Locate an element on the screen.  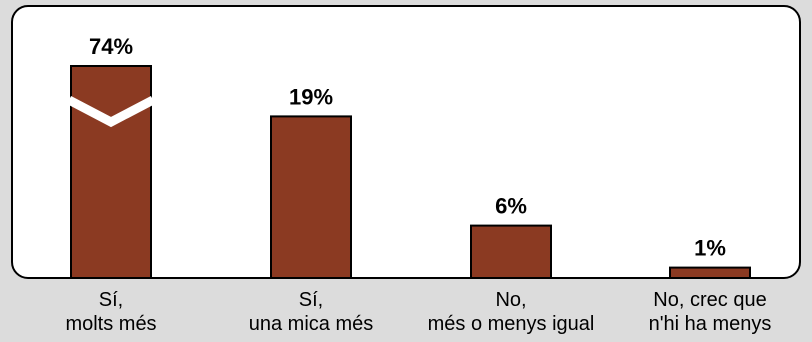
value-label-4: 1% is located at coordinates (710, 248).